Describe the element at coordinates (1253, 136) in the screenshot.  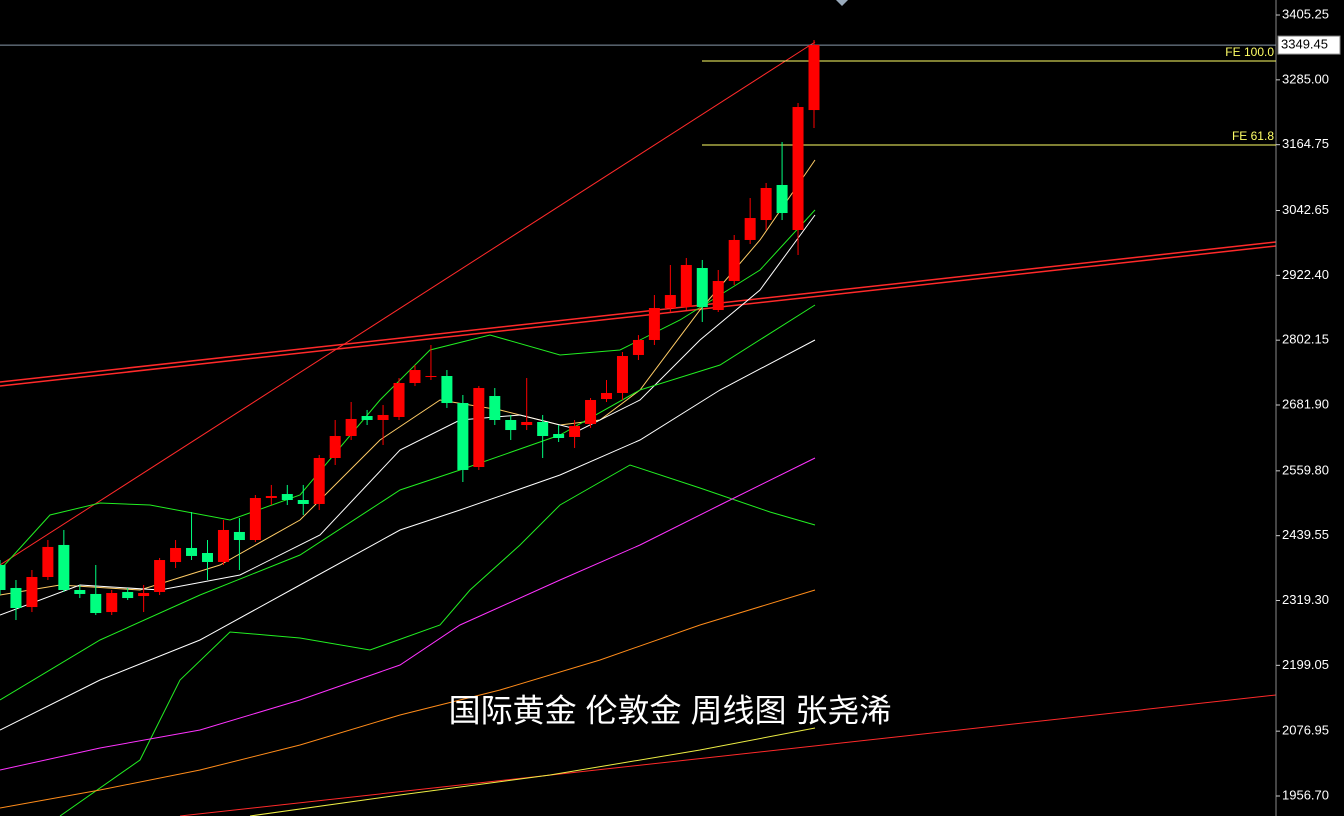
I see `fibo-label: FE 61.8` at that location.